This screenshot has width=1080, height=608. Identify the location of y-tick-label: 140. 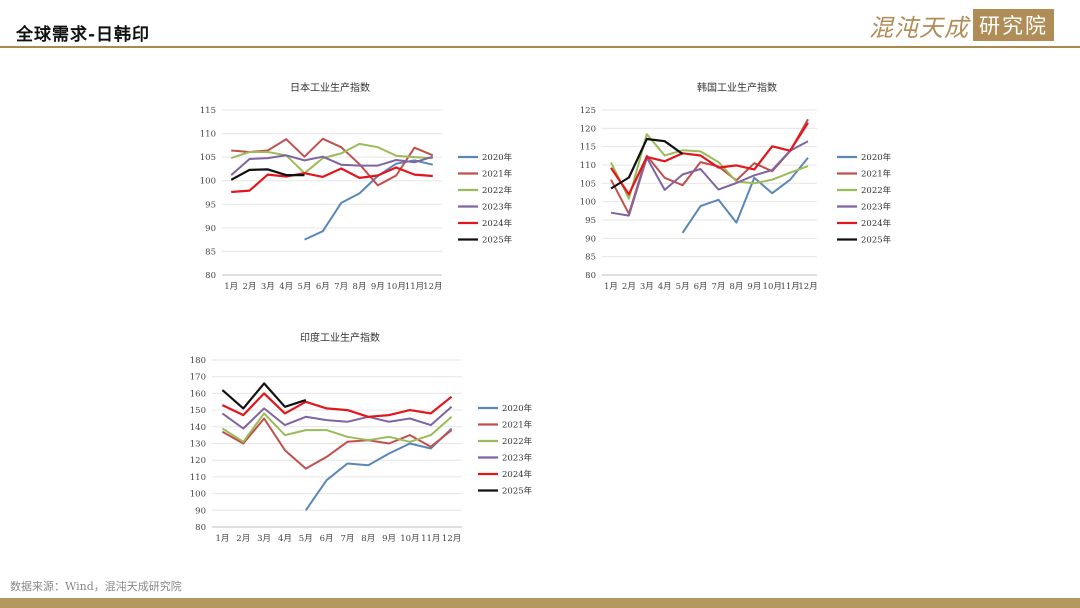
(198, 428).